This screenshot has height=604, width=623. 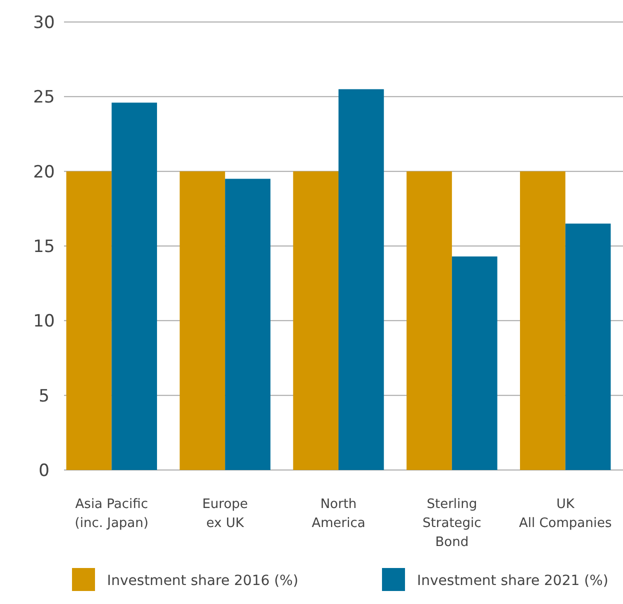 I want to click on x-tick-label: North America, so click(x=339, y=514).